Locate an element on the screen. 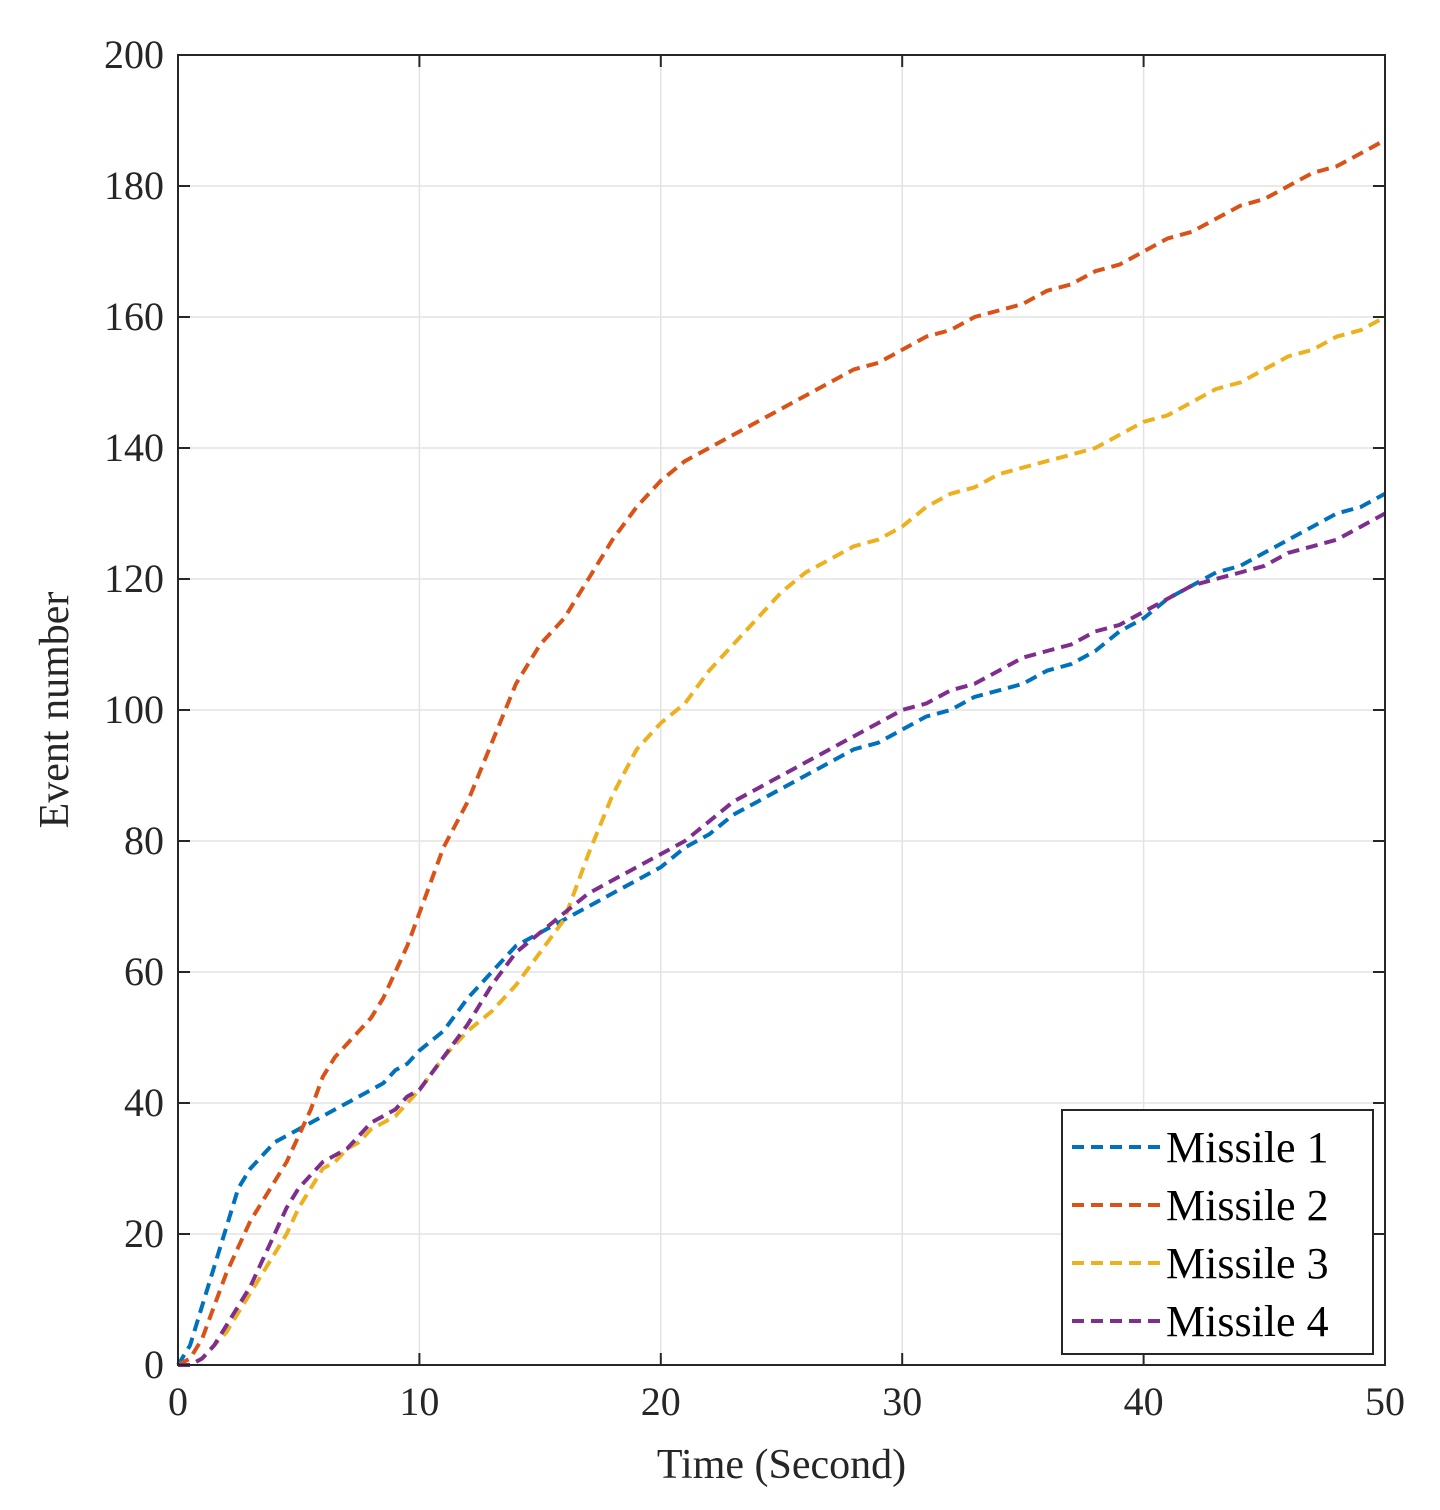 This screenshot has width=1440, height=1510. y-tick-label: 60 is located at coordinates (144, 971).